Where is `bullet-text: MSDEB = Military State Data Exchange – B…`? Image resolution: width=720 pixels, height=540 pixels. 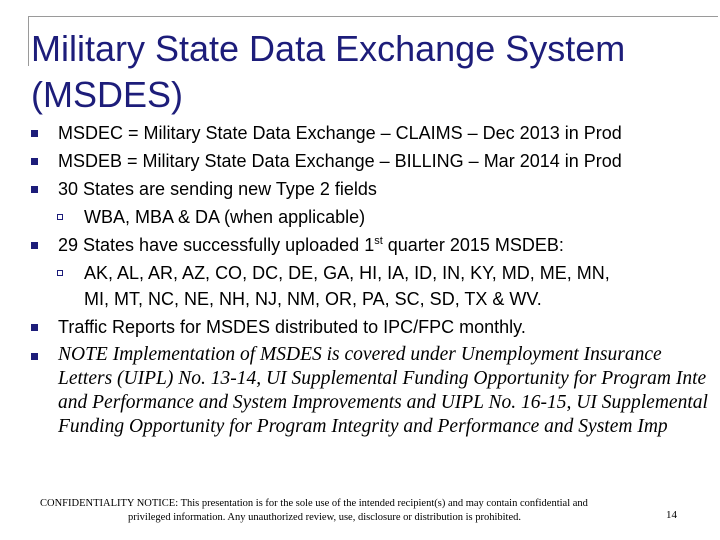
bullet-text: MSDEB = Military State Data Exchange – B… is located at coordinates (340, 161).